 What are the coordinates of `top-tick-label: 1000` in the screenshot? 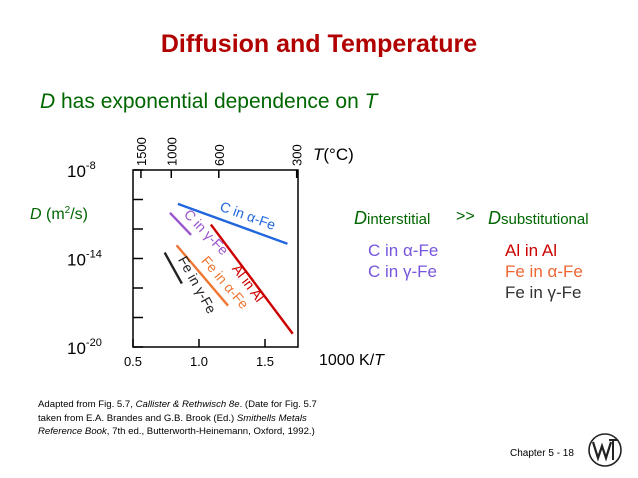 It's located at (171, 151).